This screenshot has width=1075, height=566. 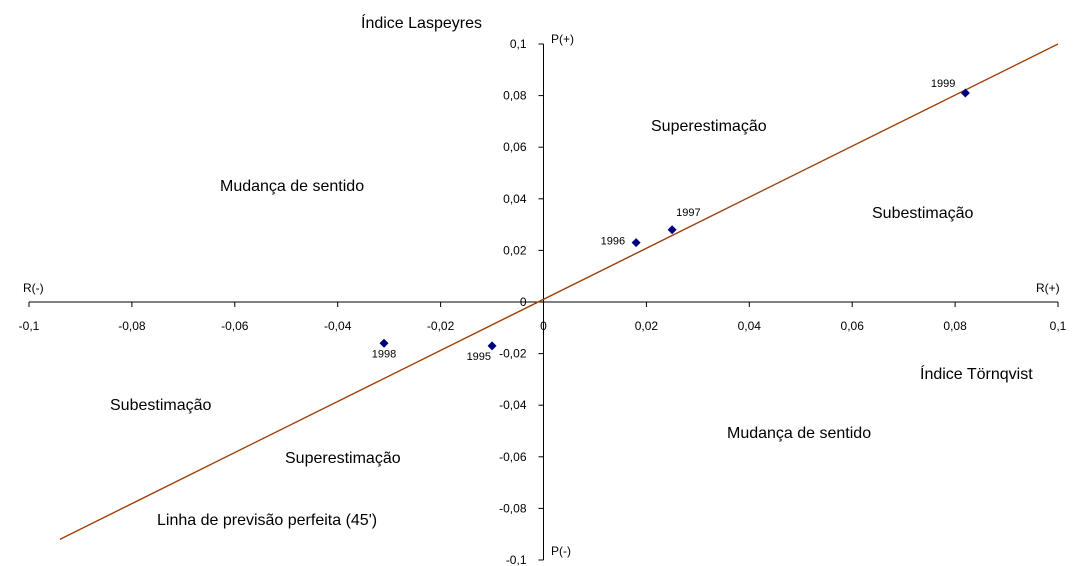 What do you see at coordinates (1058, 326) in the screenshot?
I see `x-tick-label: 0,1` at bounding box center [1058, 326].